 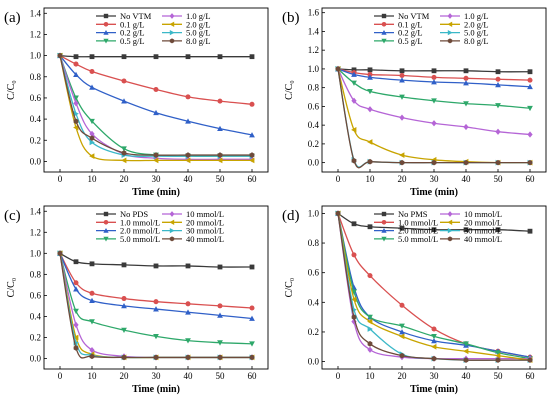 I want to click on x-axis-label: Time (min), so click(x=434, y=192).